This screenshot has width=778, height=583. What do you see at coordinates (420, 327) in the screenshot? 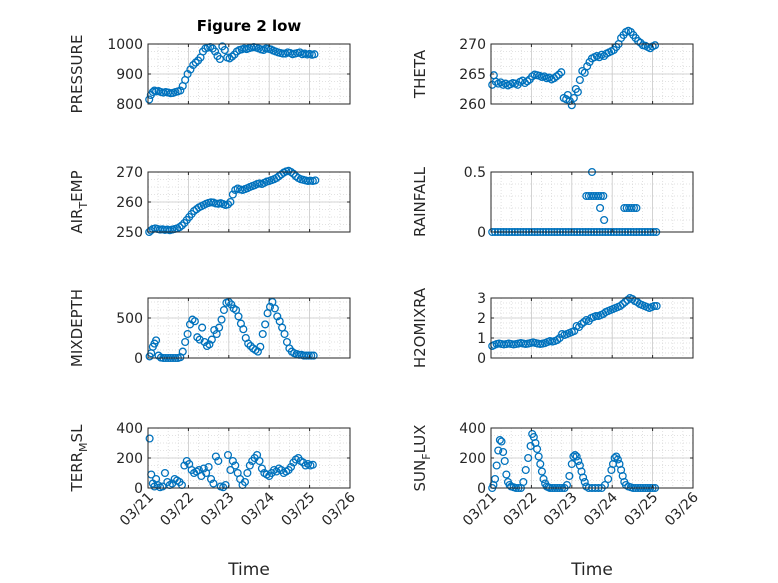
I see `y-axis-label: H2OMIXRA` at bounding box center [420, 327].